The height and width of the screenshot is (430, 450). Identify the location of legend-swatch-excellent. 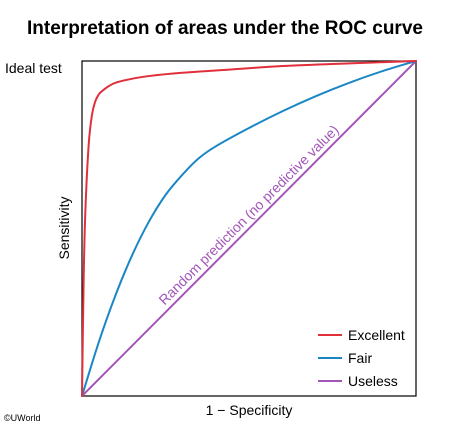
(330, 334).